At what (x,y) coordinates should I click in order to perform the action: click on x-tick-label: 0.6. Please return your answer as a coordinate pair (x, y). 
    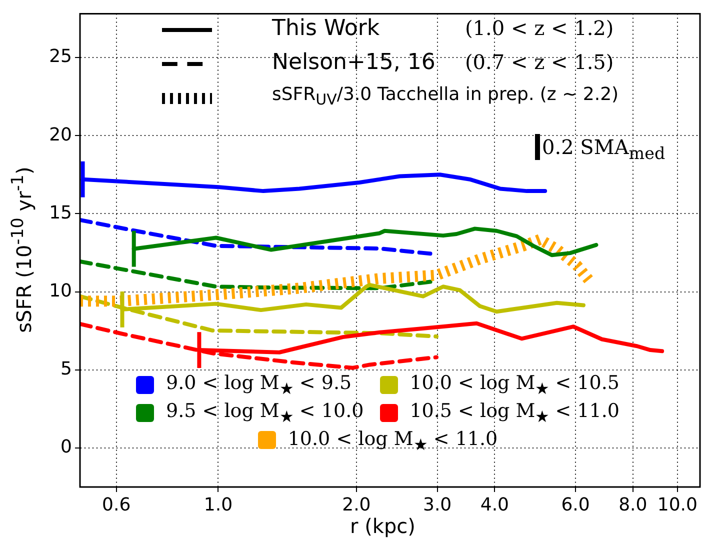
    Looking at the image, I should click on (116, 505).